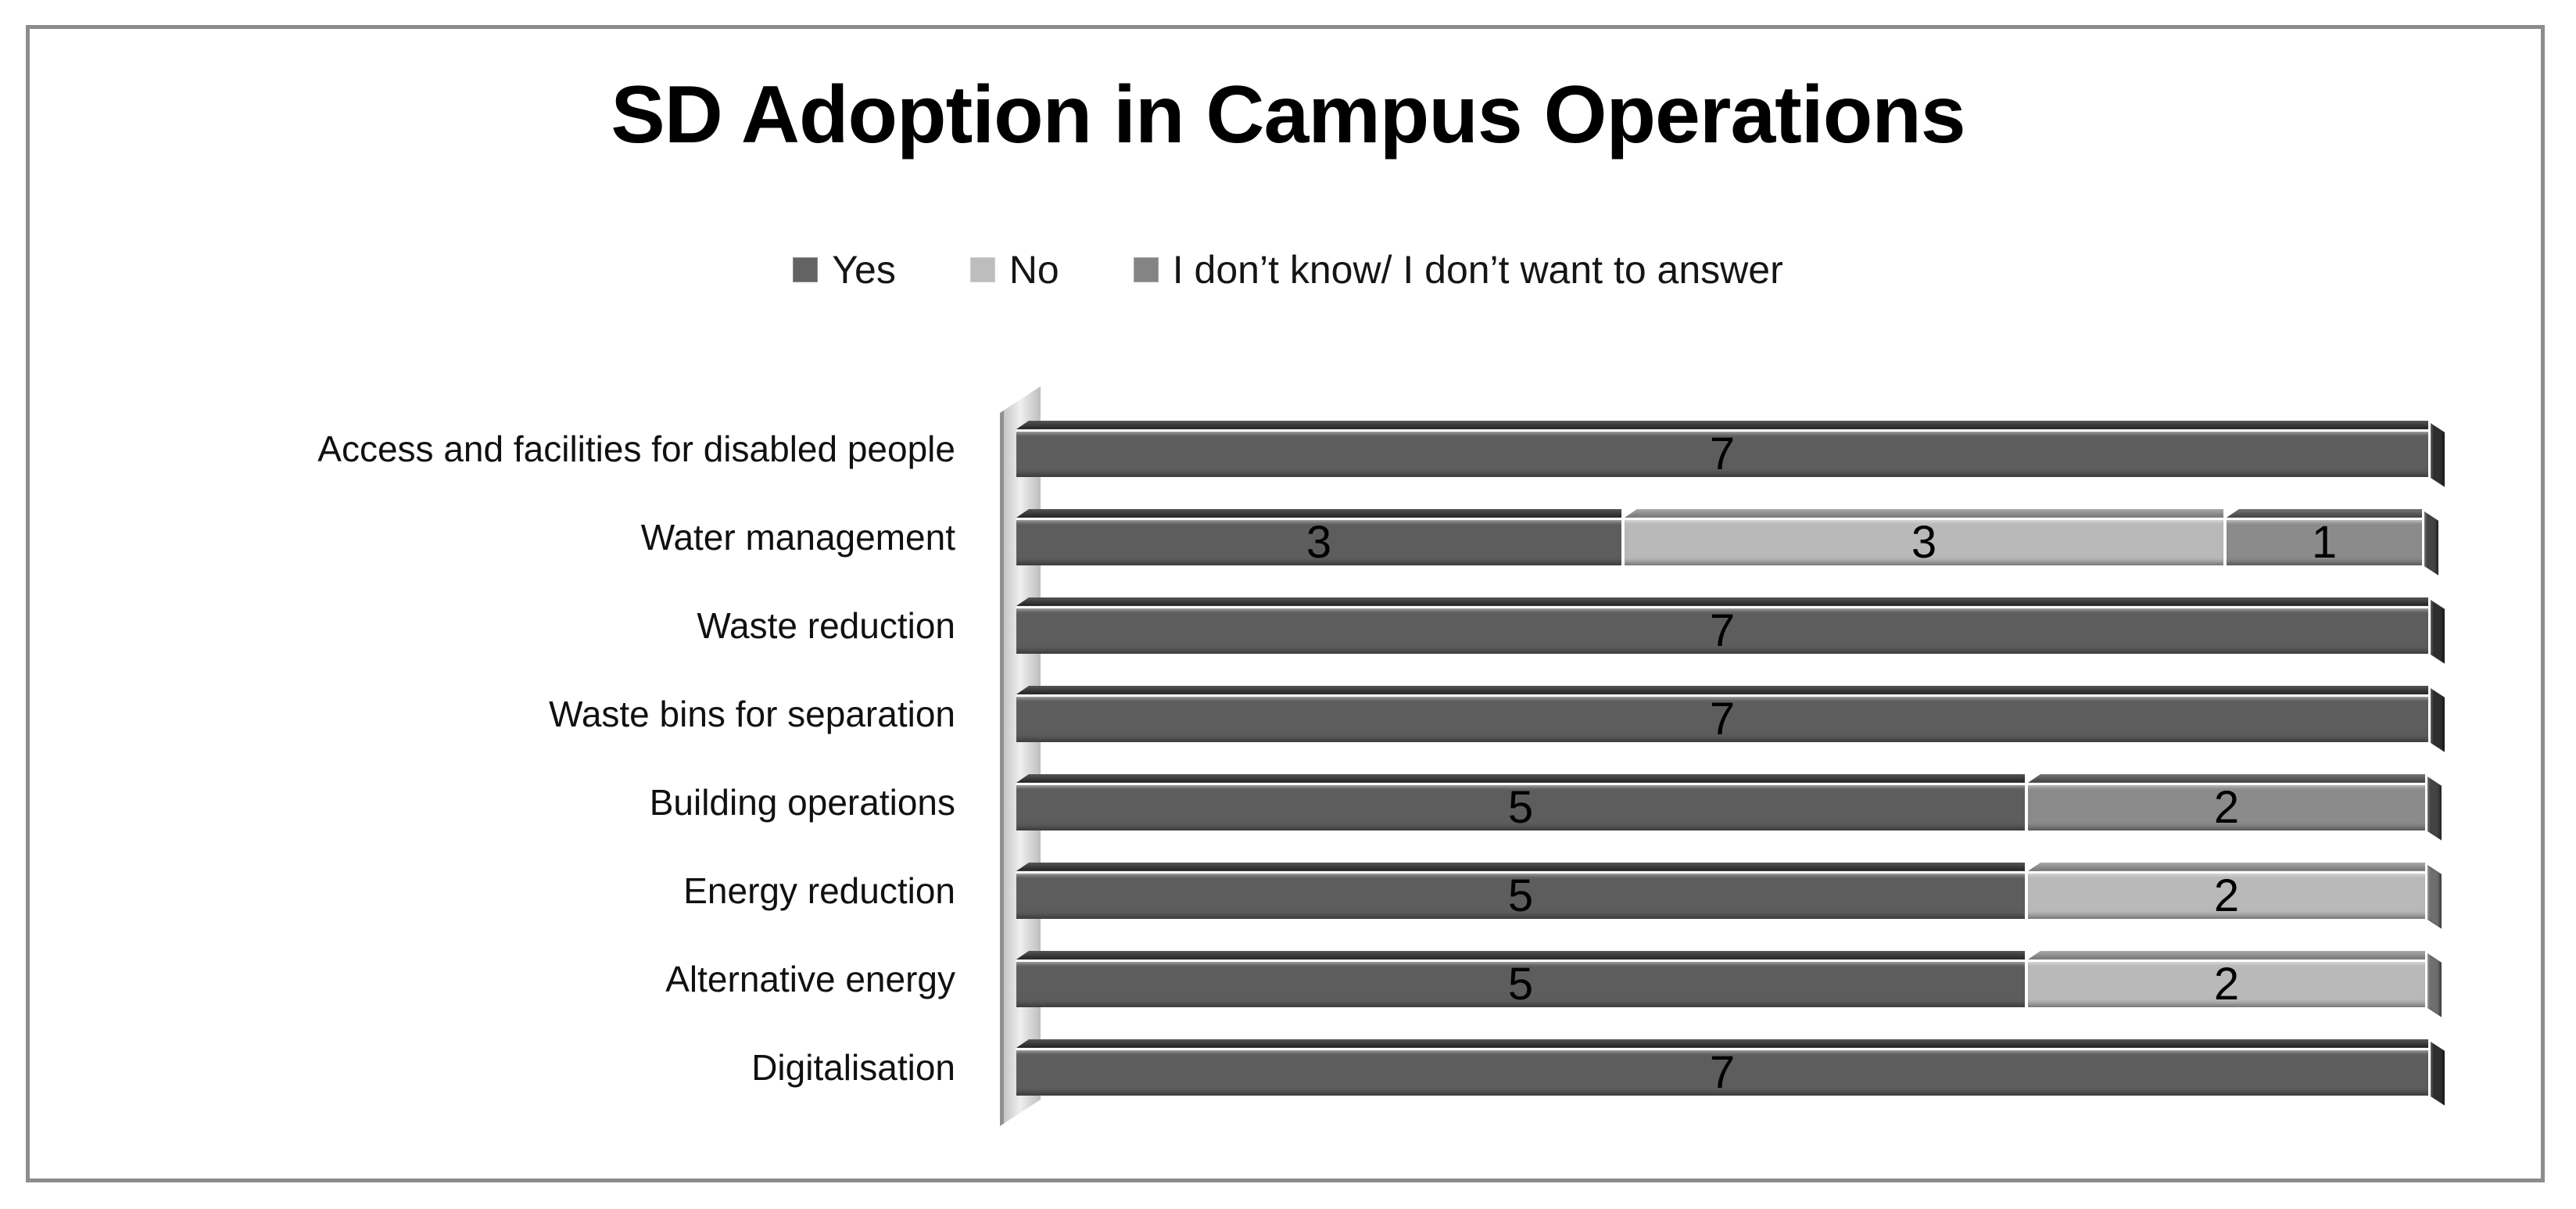 The width and height of the screenshot is (2576, 1209). What do you see at coordinates (1146, 269) in the screenshot?
I see `legend-swatch-idk` at bounding box center [1146, 269].